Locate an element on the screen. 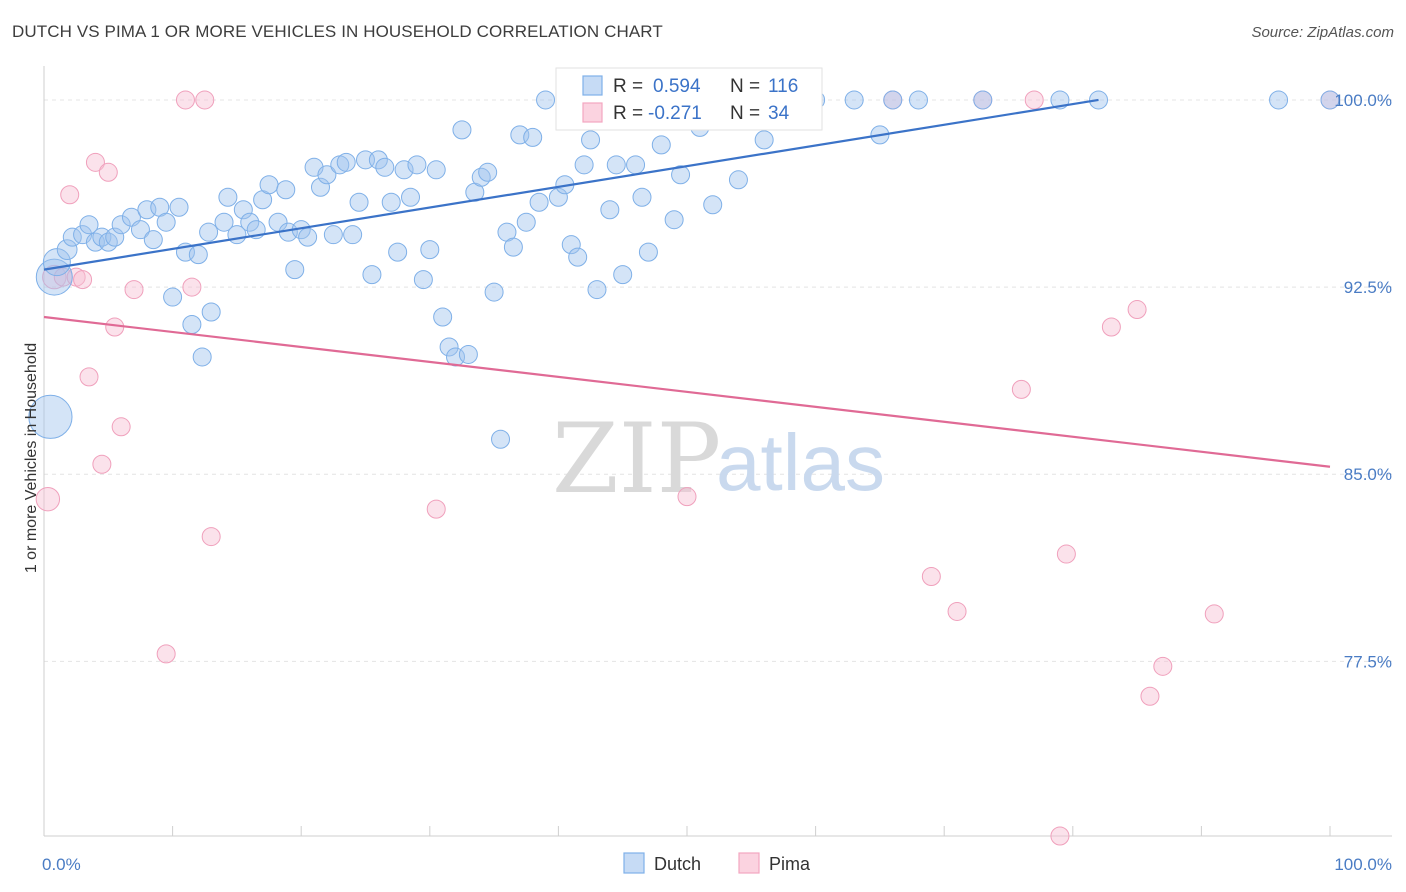 The width and height of the screenshot is (1406, 892). bottom-legend: Dutch Pima is located at coordinates (717, 863).